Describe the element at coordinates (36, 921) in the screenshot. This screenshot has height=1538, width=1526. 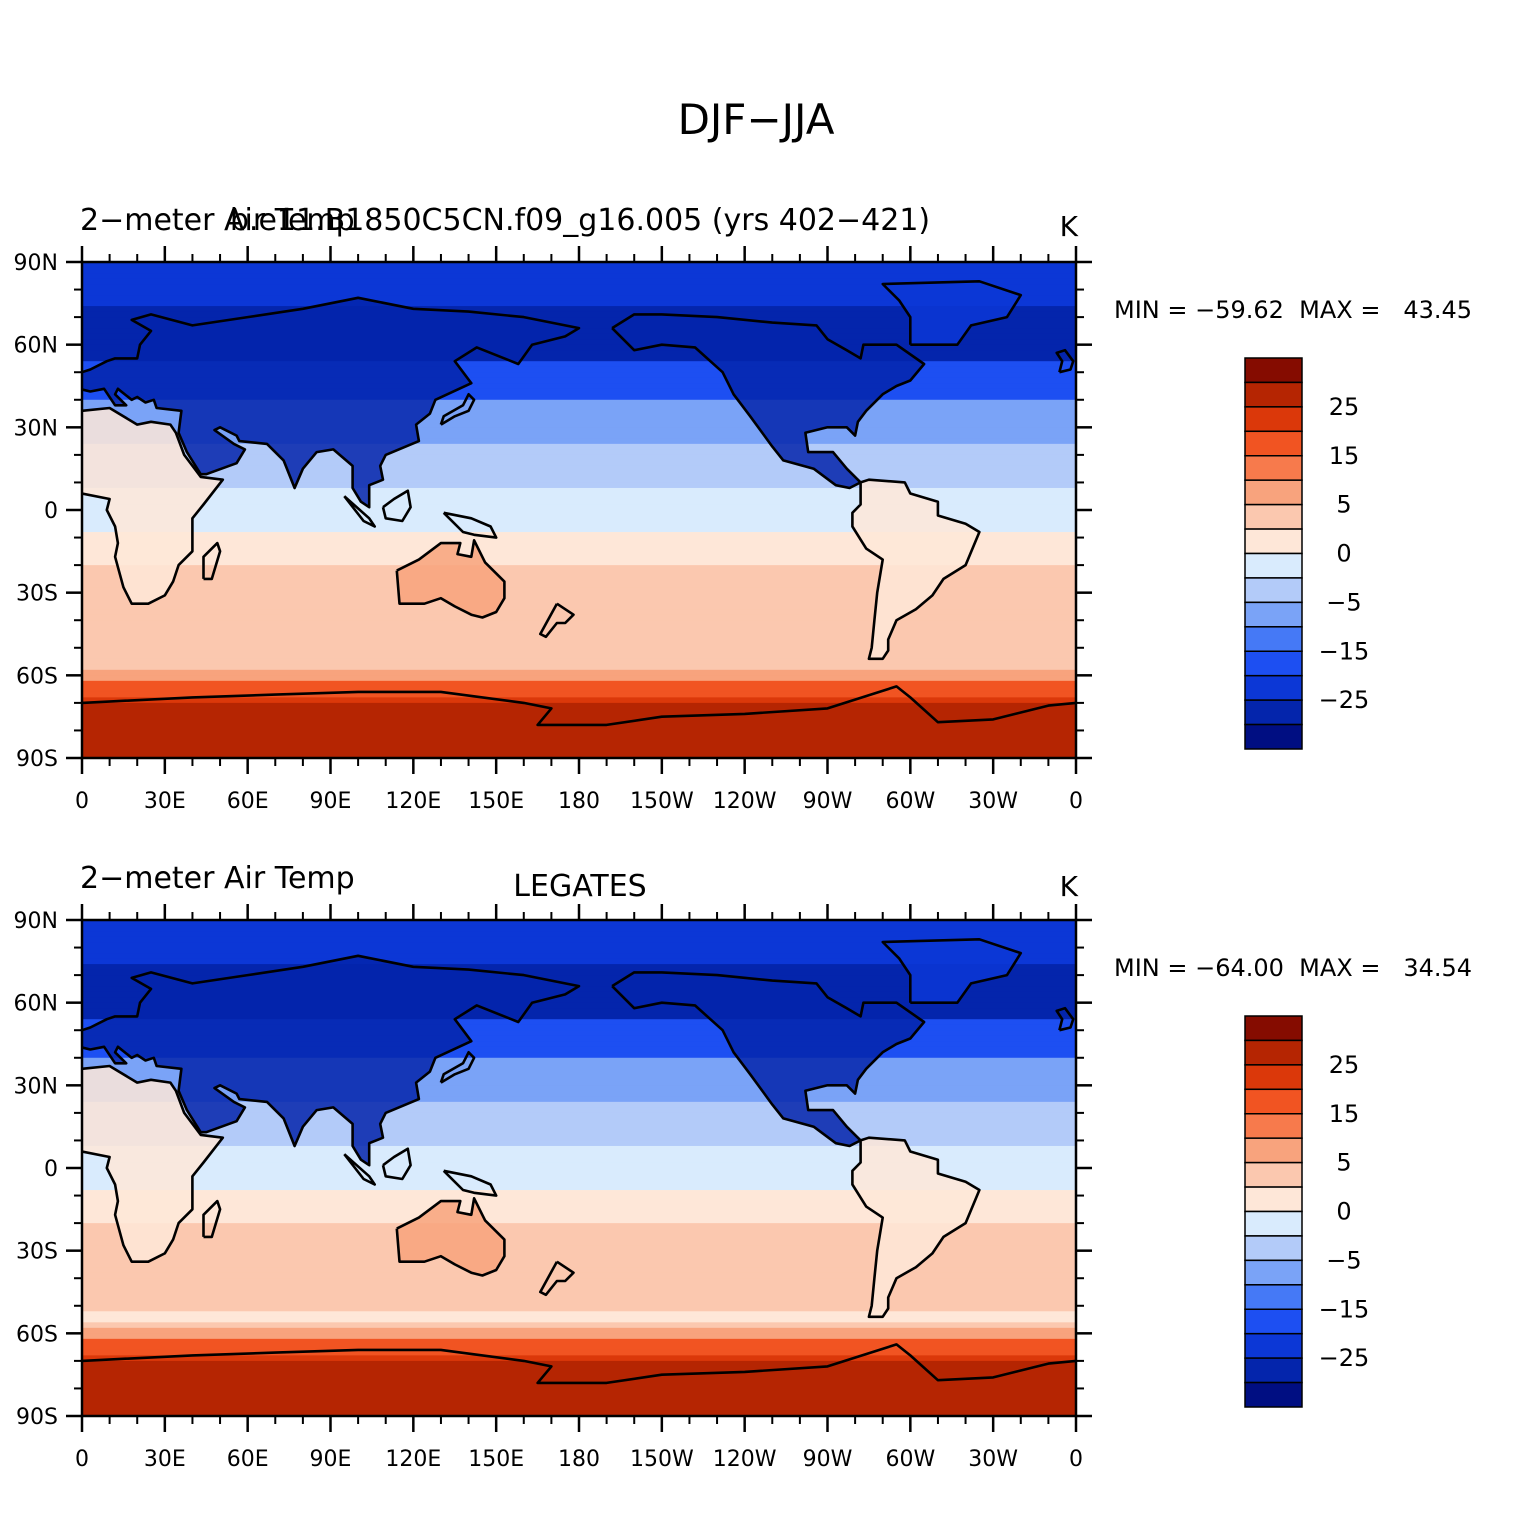
I see `lat-tick-label: 90N` at that location.